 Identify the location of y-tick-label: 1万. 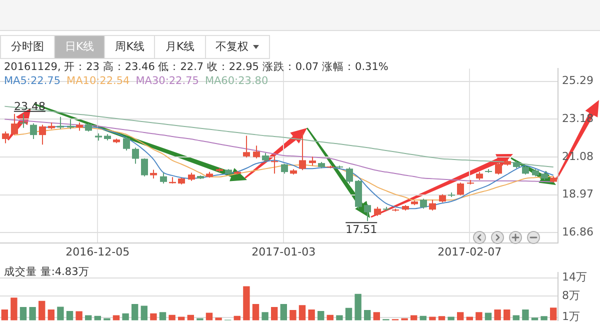
(571, 317).